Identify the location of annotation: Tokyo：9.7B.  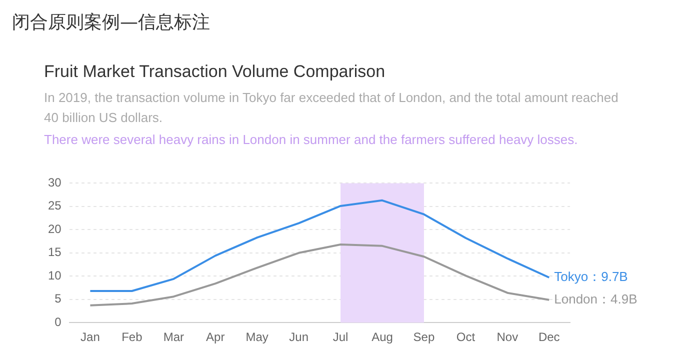
(591, 276).